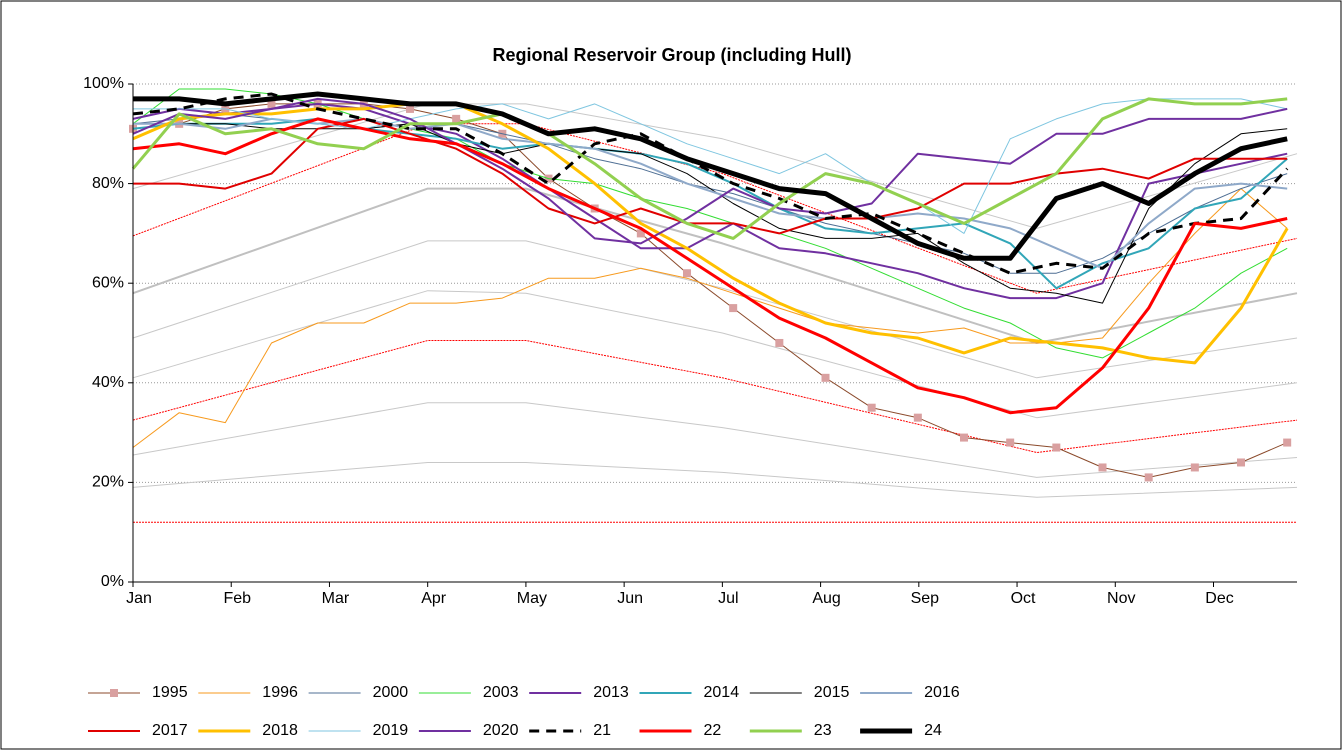 The width and height of the screenshot is (1343, 756). I want to click on legend-label: 2020, so click(501, 730).